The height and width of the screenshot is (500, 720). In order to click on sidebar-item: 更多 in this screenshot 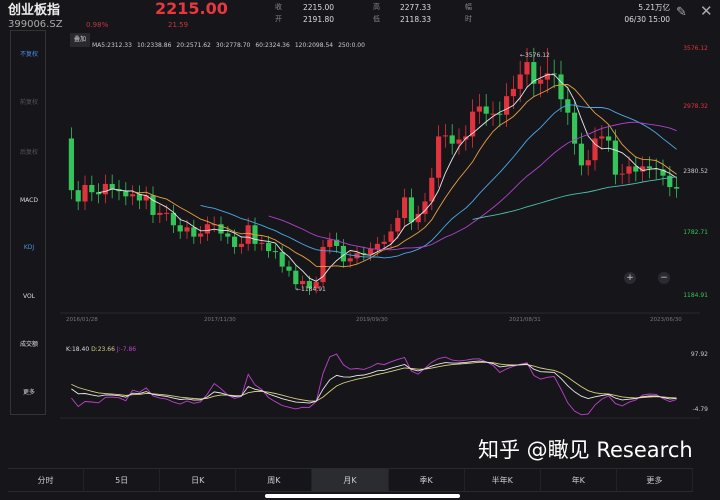, I will do `click(28, 392)`.